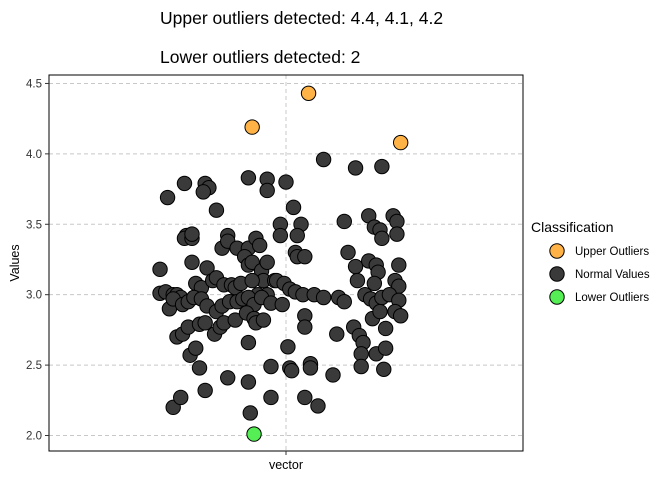 This screenshot has width=672, height=480. Describe the element at coordinates (260, 57) in the screenshot. I see `chart-title-lower: Lower outliers detected: 2` at that location.